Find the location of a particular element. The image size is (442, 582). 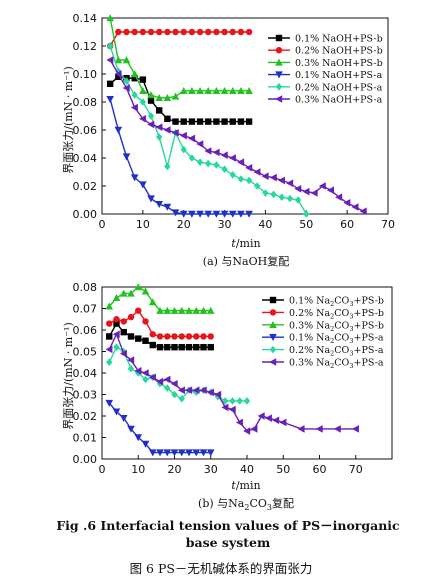

chart-a-y-tick-label: 0.02 is located at coordinates (85, 186).